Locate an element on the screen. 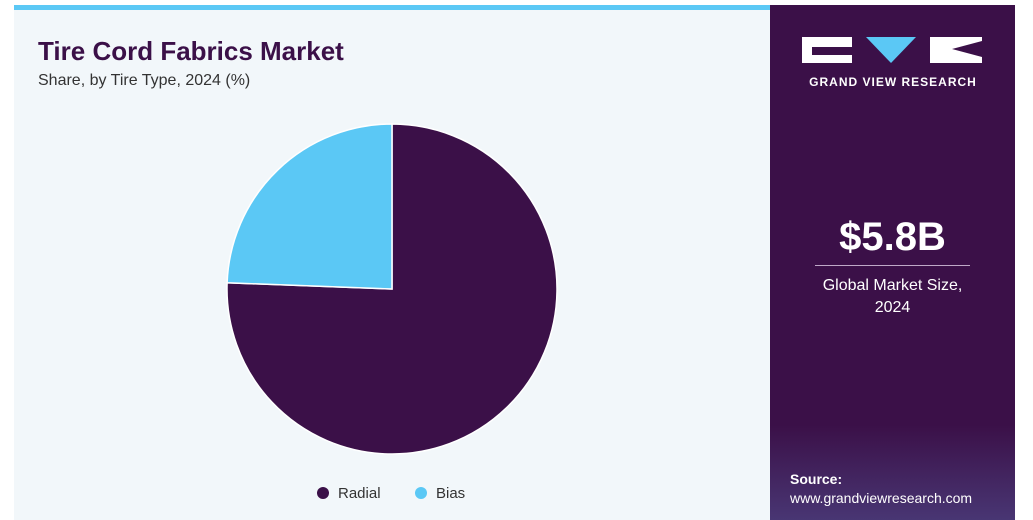 The height and width of the screenshot is (520, 1033). pie-slice is located at coordinates (309, 206).